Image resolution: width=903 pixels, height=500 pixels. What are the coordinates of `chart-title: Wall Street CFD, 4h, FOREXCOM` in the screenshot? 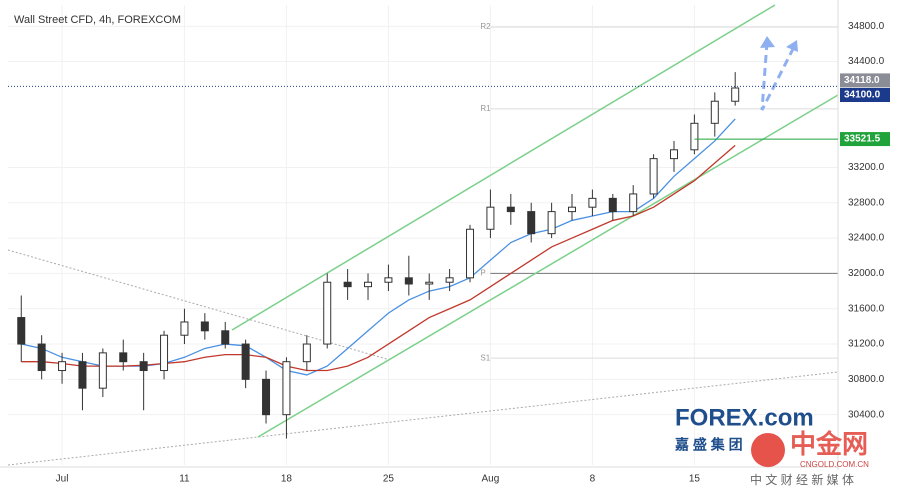 It's located at (97, 20).